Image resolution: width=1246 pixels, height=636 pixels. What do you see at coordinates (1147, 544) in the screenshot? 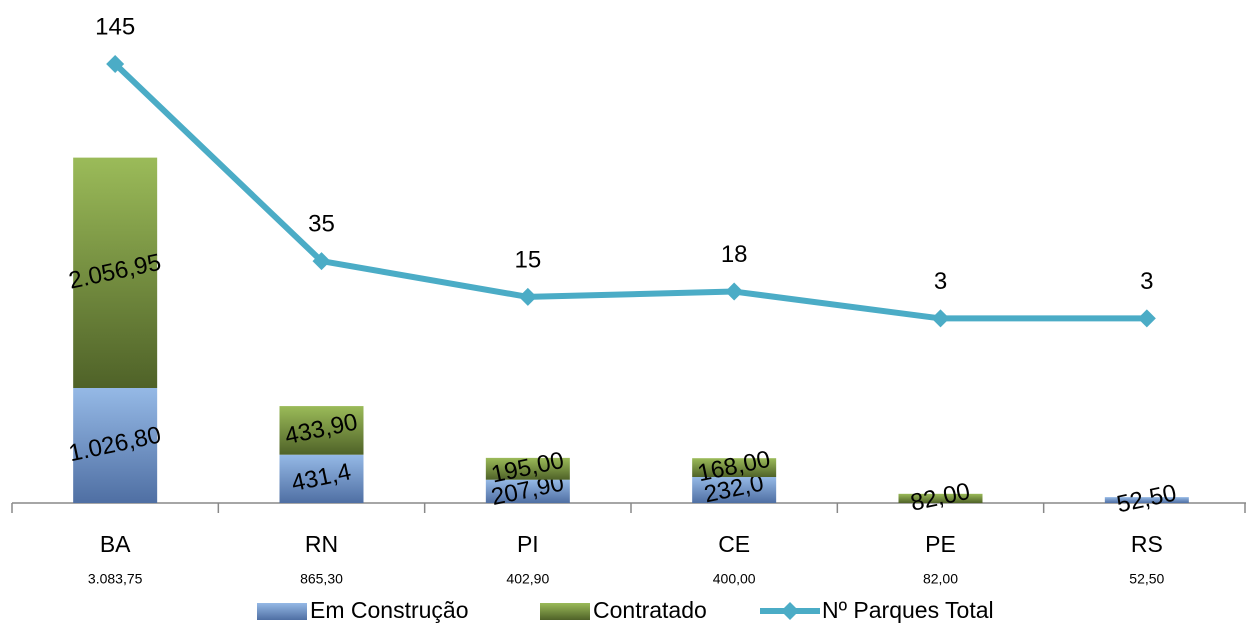
I see `x-tick-label: RS` at bounding box center [1147, 544].